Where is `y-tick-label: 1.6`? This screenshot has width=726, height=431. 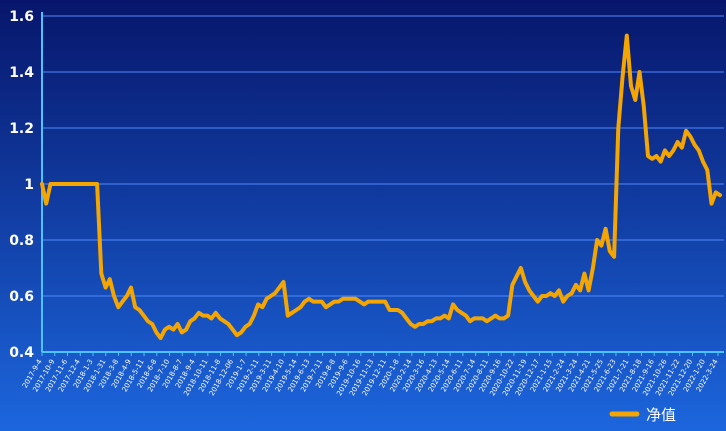 y-tick-label: 1.6 is located at coordinates (21, 17).